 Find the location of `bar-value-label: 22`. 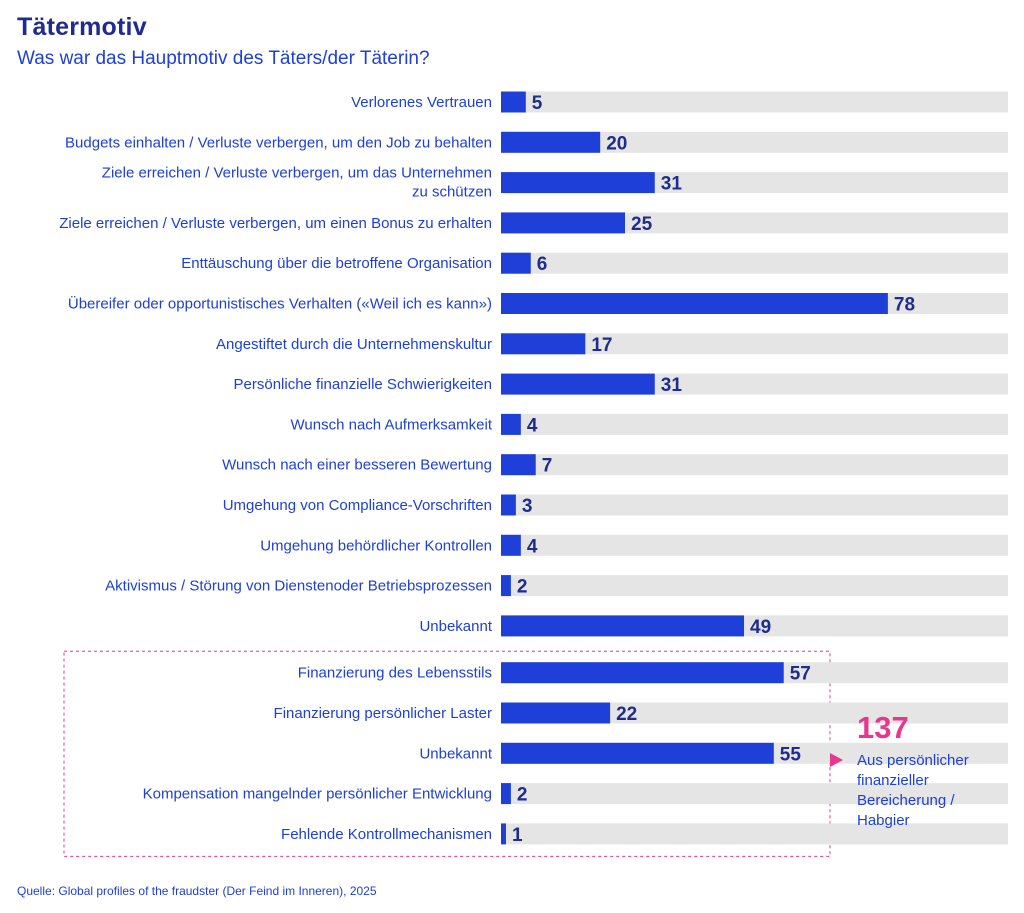

bar-value-label: 22 is located at coordinates (626, 714).